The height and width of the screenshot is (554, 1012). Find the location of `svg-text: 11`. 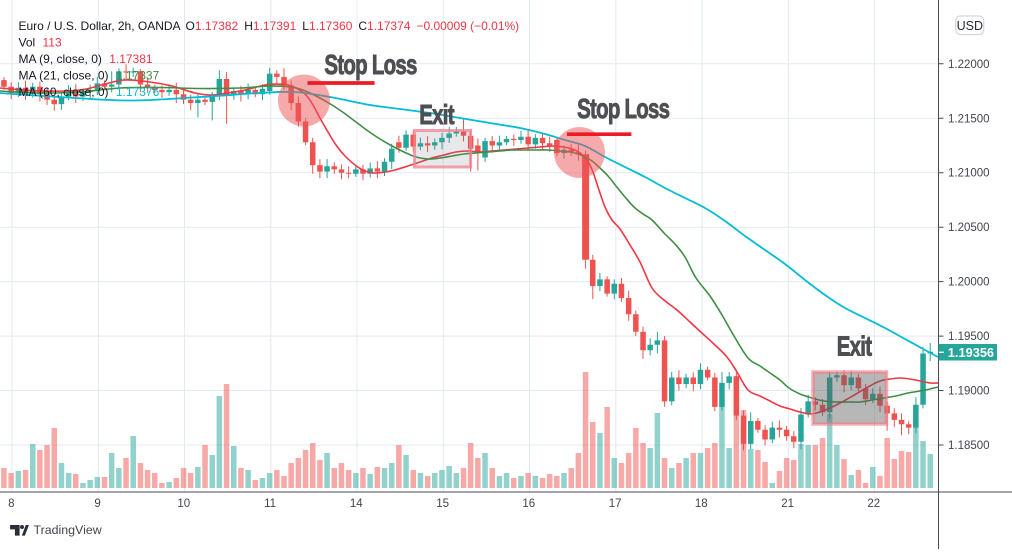

svg-text: 11 is located at coordinates (270, 504).